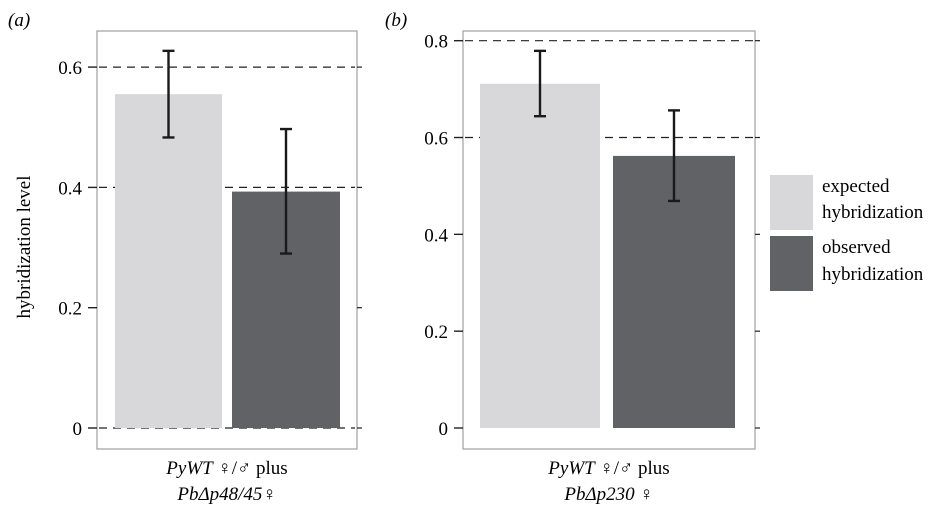 This screenshot has height=513, width=952. What do you see at coordinates (24, 247) in the screenshot?
I see `panel-a-ylabel: hybridization level` at bounding box center [24, 247].